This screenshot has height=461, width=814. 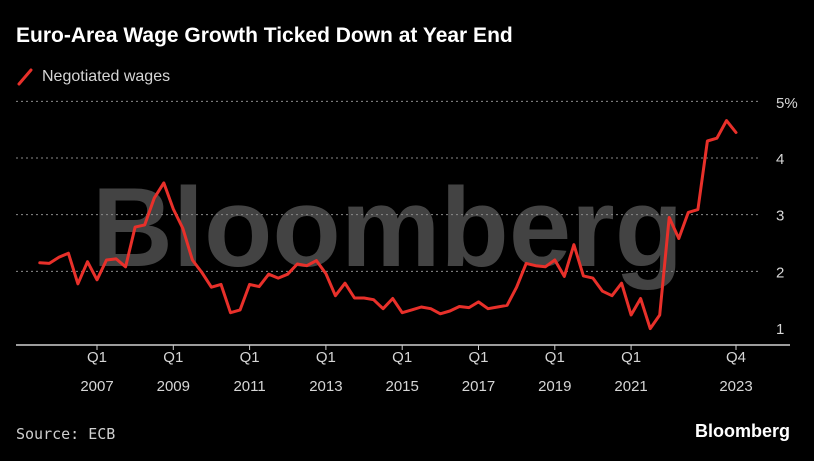 What do you see at coordinates (173, 386) in the screenshot?
I see `x-tick-label-year: 2009` at bounding box center [173, 386].